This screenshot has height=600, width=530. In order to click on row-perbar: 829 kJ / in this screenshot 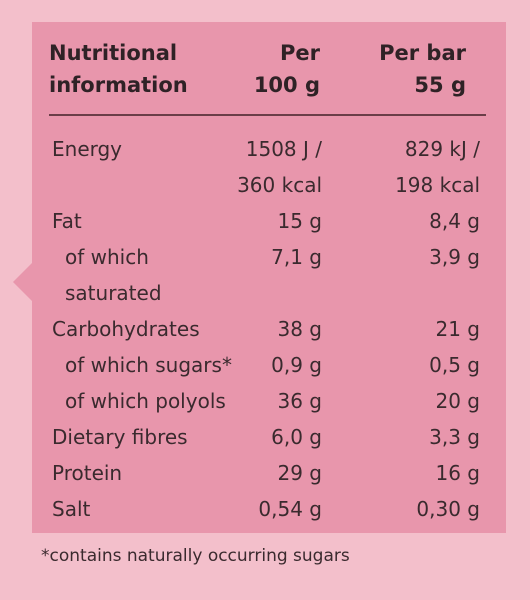, I will do `click(442, 149)`.